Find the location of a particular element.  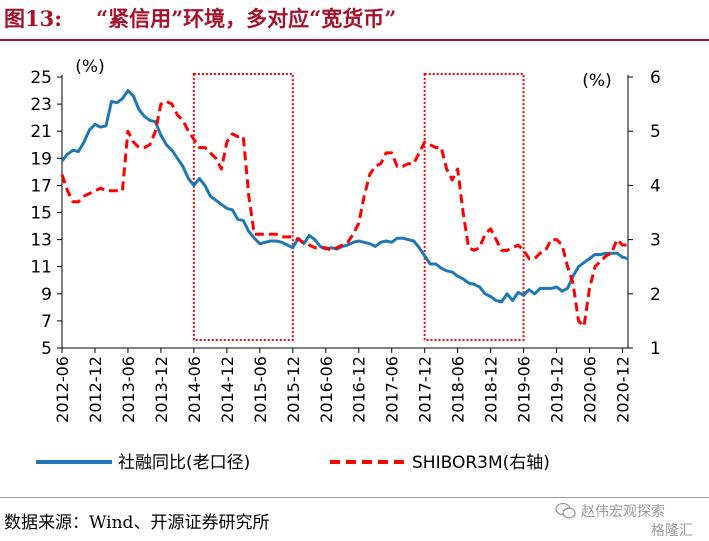

title-rule is located at coordinates (354, 40).